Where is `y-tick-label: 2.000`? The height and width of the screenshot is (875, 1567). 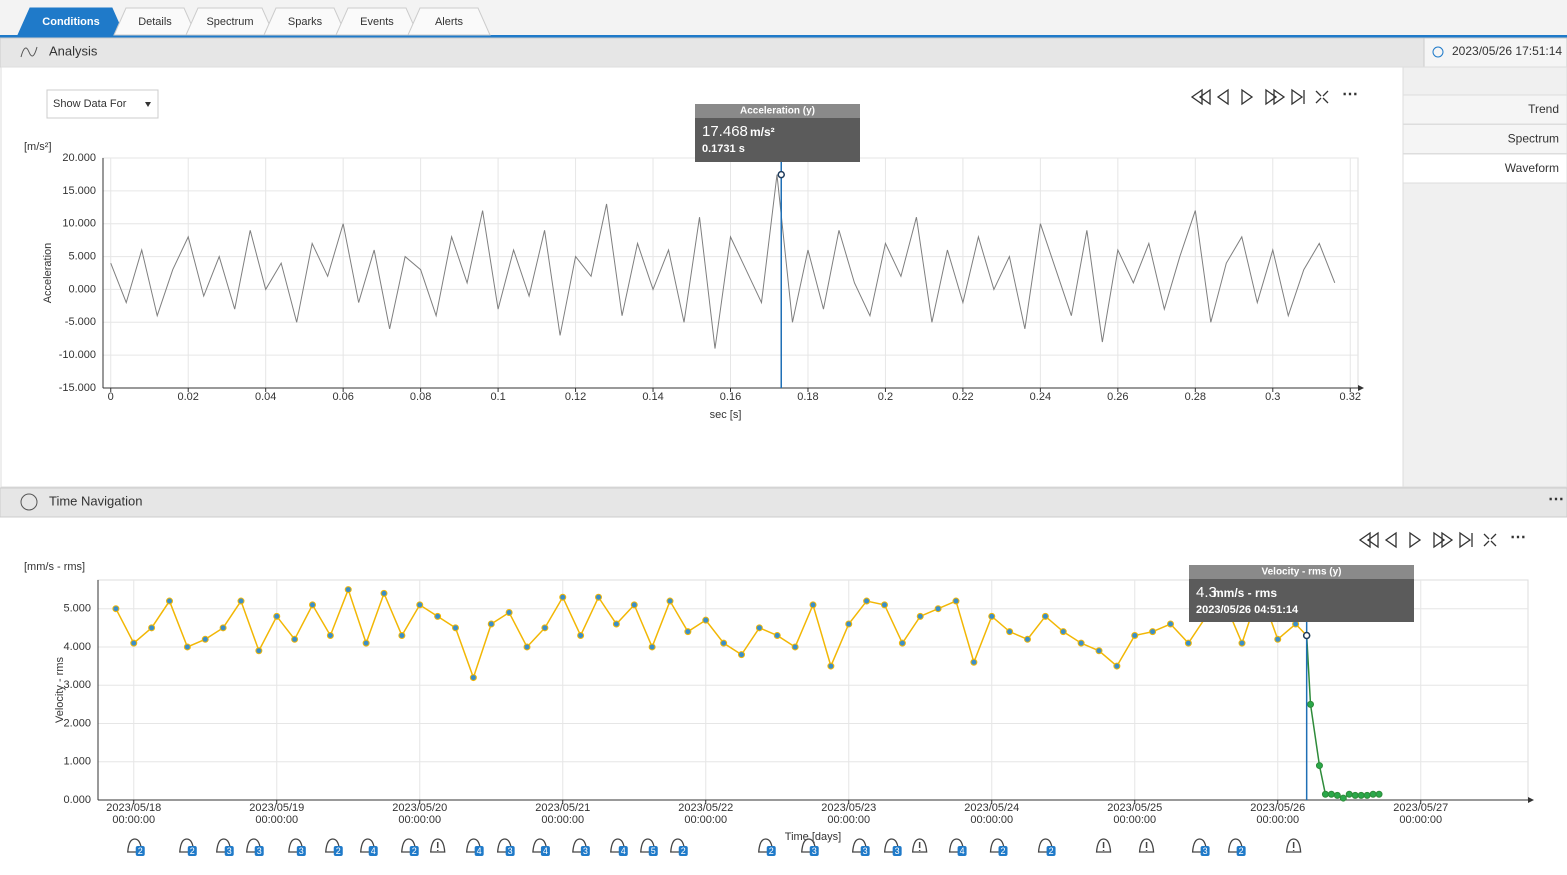 y-tick-label: 2.000 is located at coordinates (77, 723).